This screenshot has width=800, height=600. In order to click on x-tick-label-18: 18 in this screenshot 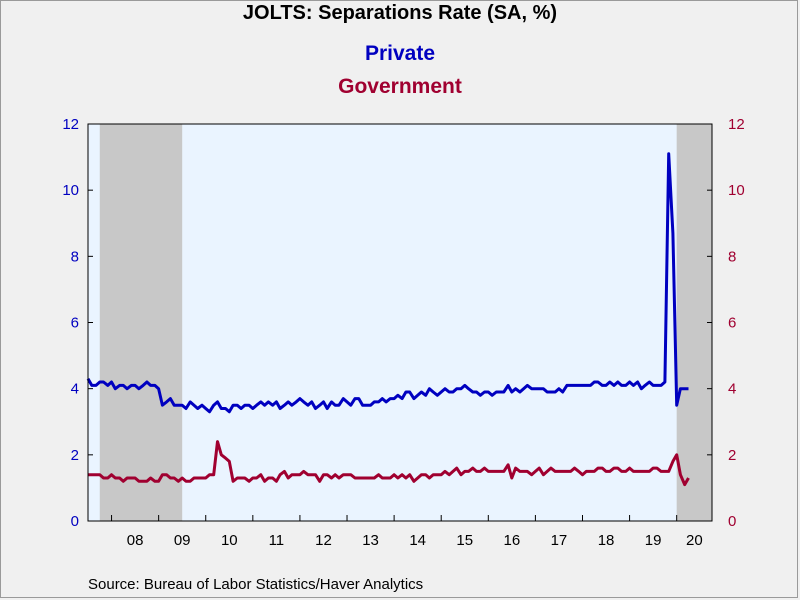, I will do `click(606, 540)`.